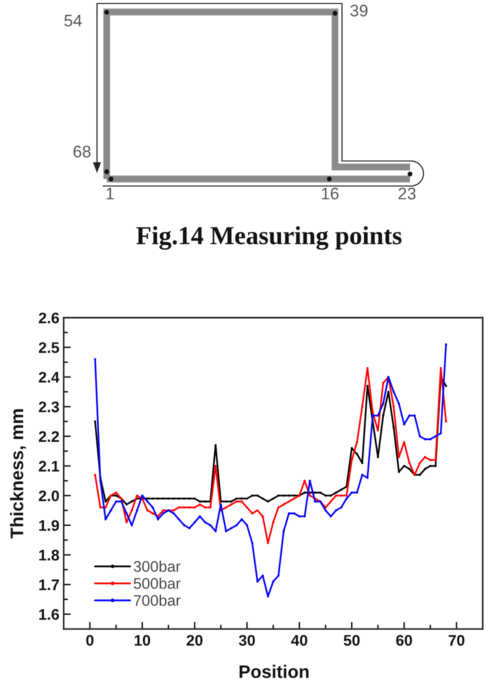 The image size is (491, 697). What do you see at coordinates (407, 194) in the screenshot?
I see `text: 23` at bounding box center [407, 194].